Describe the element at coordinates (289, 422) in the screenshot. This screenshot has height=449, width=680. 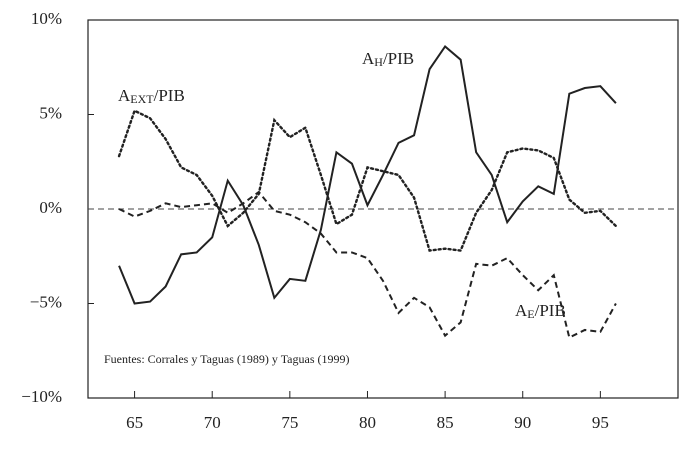
I see `x-tick-label: 75` at that location.